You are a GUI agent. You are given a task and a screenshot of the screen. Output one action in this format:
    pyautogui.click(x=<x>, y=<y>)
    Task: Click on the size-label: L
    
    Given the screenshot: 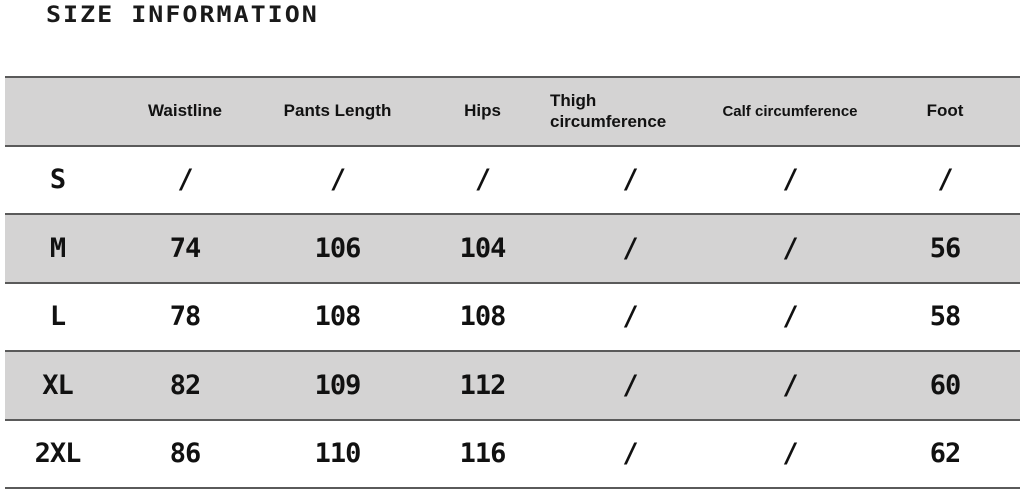 What is the action you would take?
    pyautogui.click(x=57, y=316)
    